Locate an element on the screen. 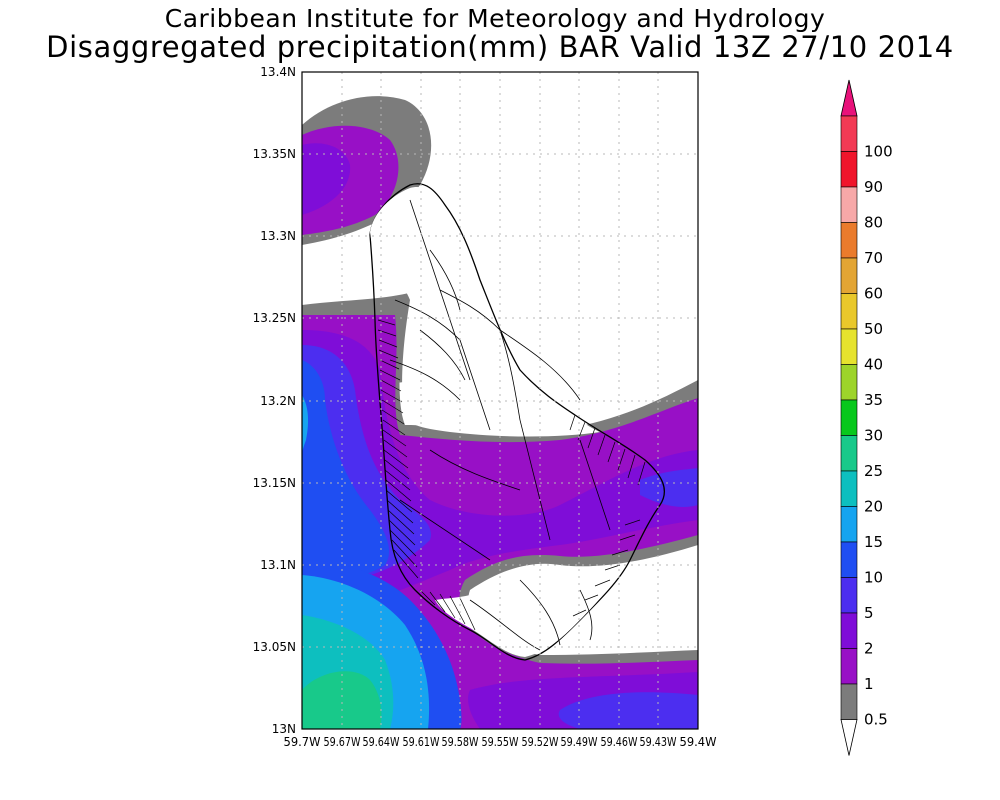 The width and height of the screenshot is (1000, 800). land-dry-north is located at coordinates (485, 312).